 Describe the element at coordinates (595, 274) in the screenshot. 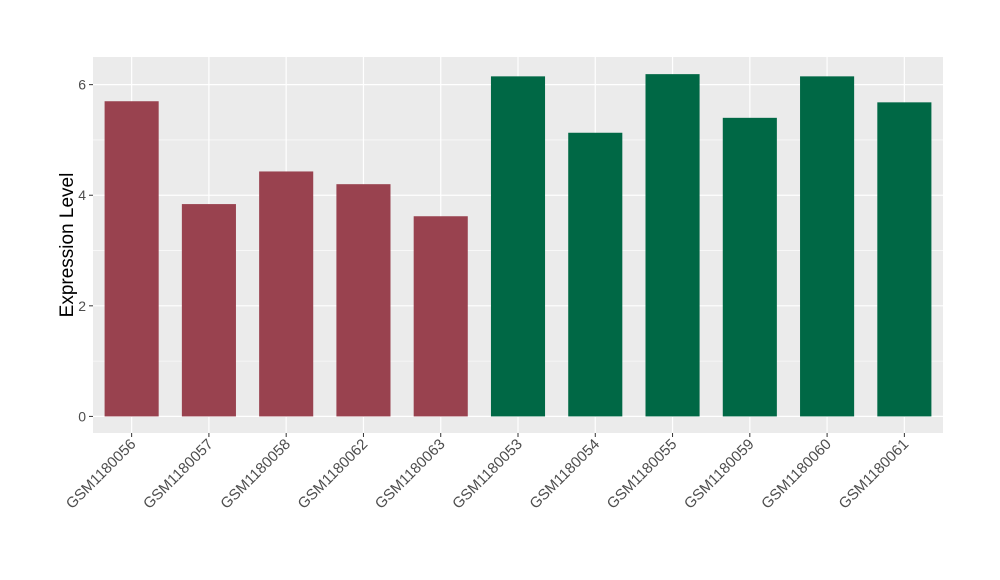

I see `bar-gsm1180054` at that location.